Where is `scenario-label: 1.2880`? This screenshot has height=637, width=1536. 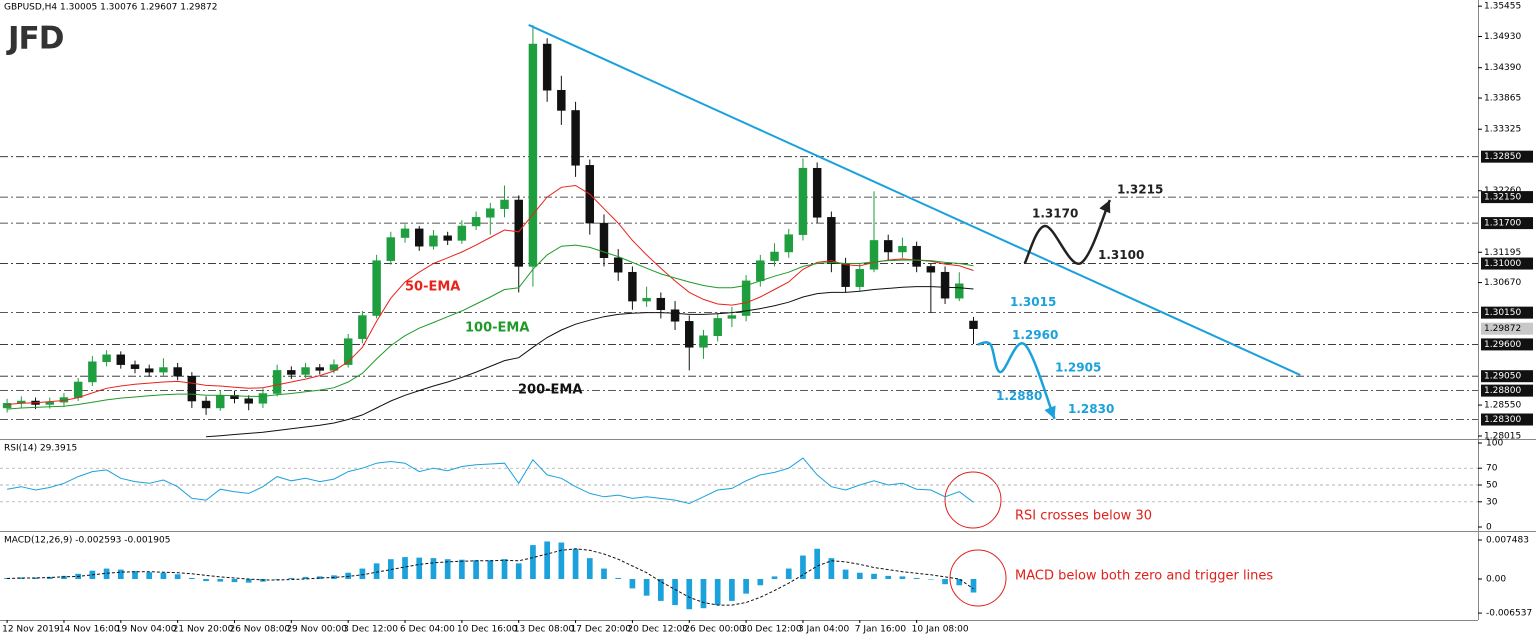 scenario-label: 1.2880 is located at coordinates (1019, 396).